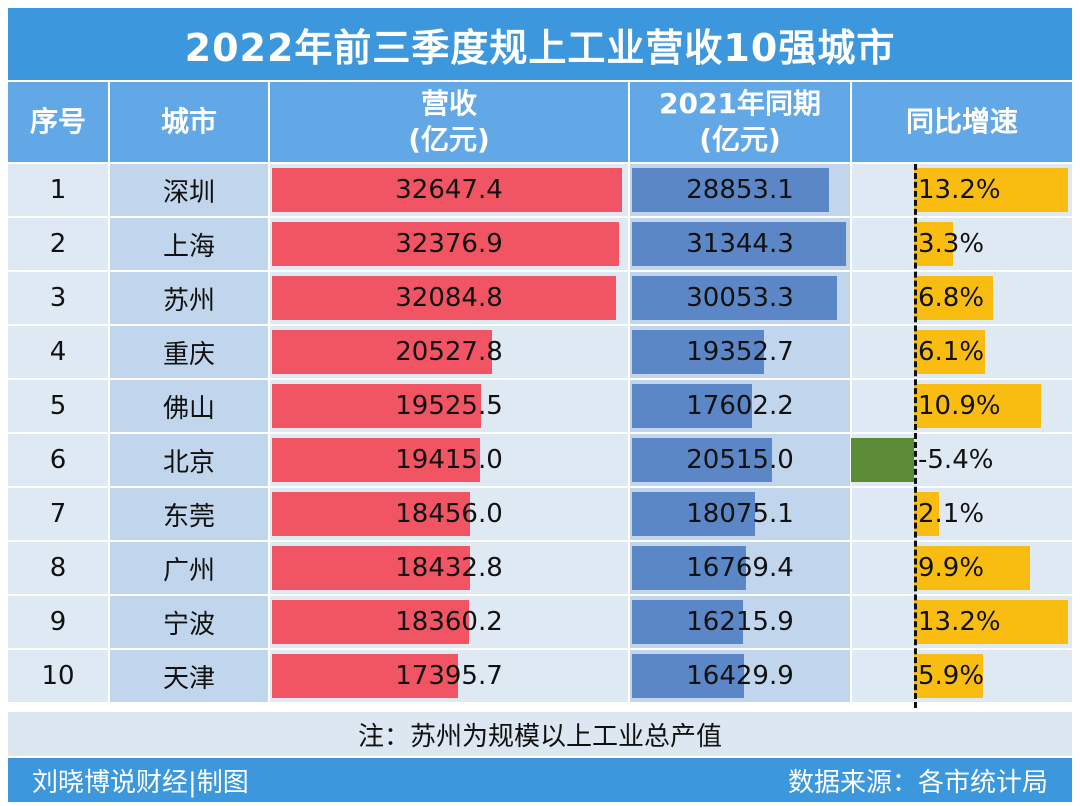 This screenshot has height=806, width=1080. I want to click on header-revenue-label: 营收, so click(448, 103).